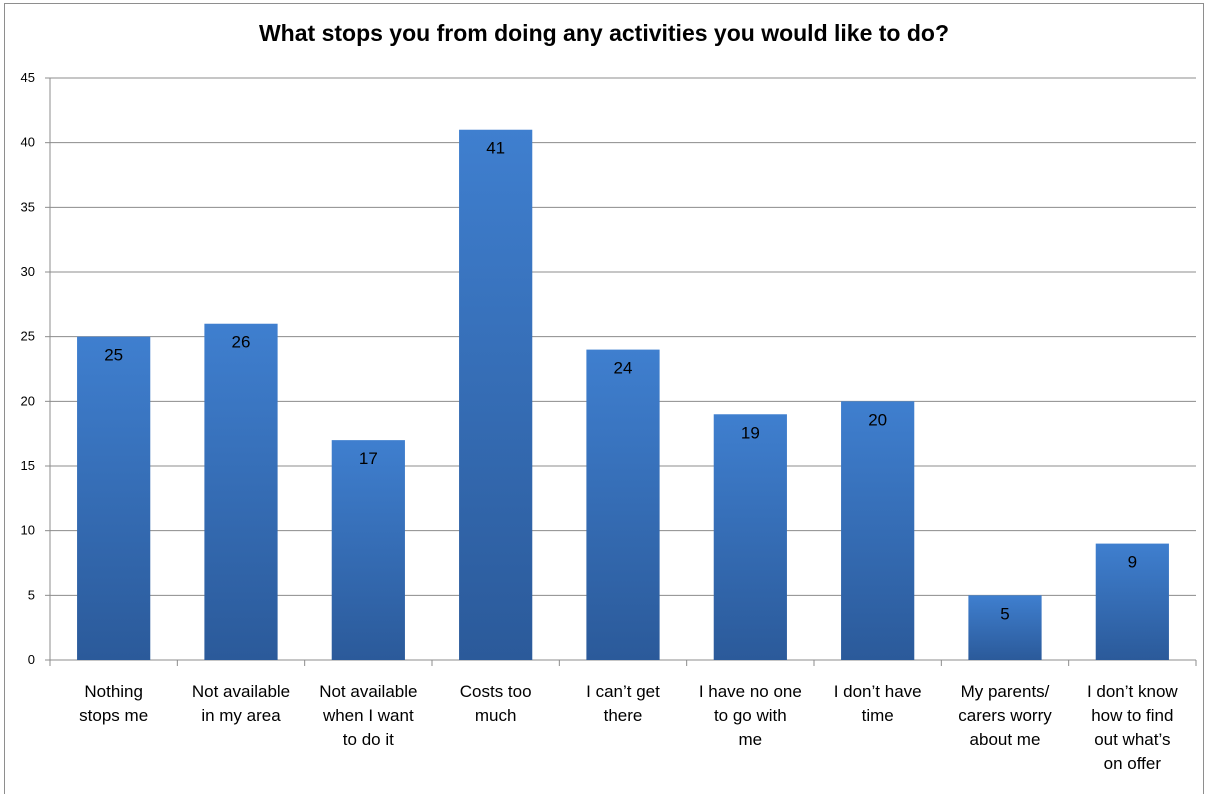 This screenshot has height=794, width=1208. I want to click on data-label: 25, so click(113, 355).